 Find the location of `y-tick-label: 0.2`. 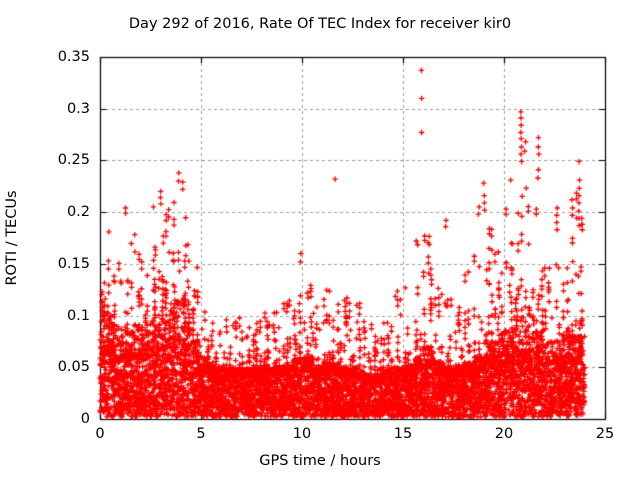

y-tick-label: 0.2 is located at coordinates (78, 212).